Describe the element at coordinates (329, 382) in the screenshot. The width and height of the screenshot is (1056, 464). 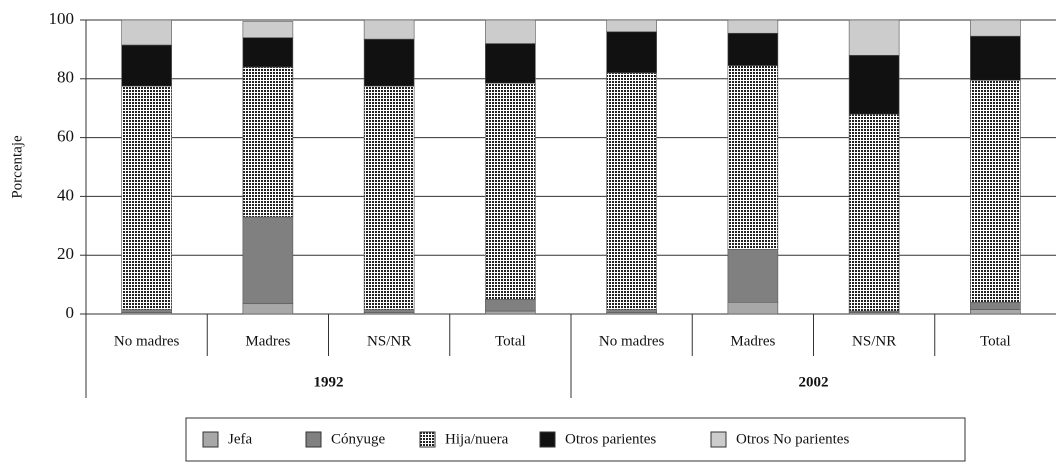
I see `group-label: 1992` at that location.